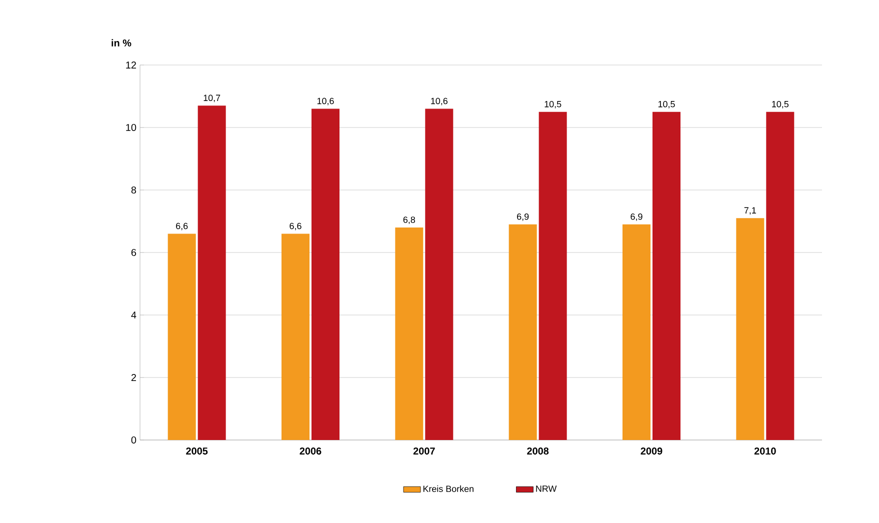  What do you see at coordinates (133, 440) in the screenshot?
I see `y-tick-label: 0` at bounding box center [133, 440].